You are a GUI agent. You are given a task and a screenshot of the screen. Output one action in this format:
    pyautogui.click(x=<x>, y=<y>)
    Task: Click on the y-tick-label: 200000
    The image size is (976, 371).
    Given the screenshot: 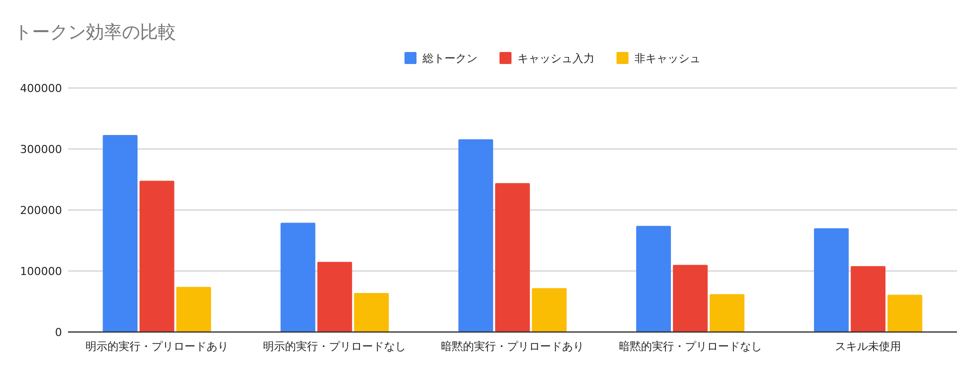 What is the action you would take?
    pyautogui.click(x=41, y=210)
    